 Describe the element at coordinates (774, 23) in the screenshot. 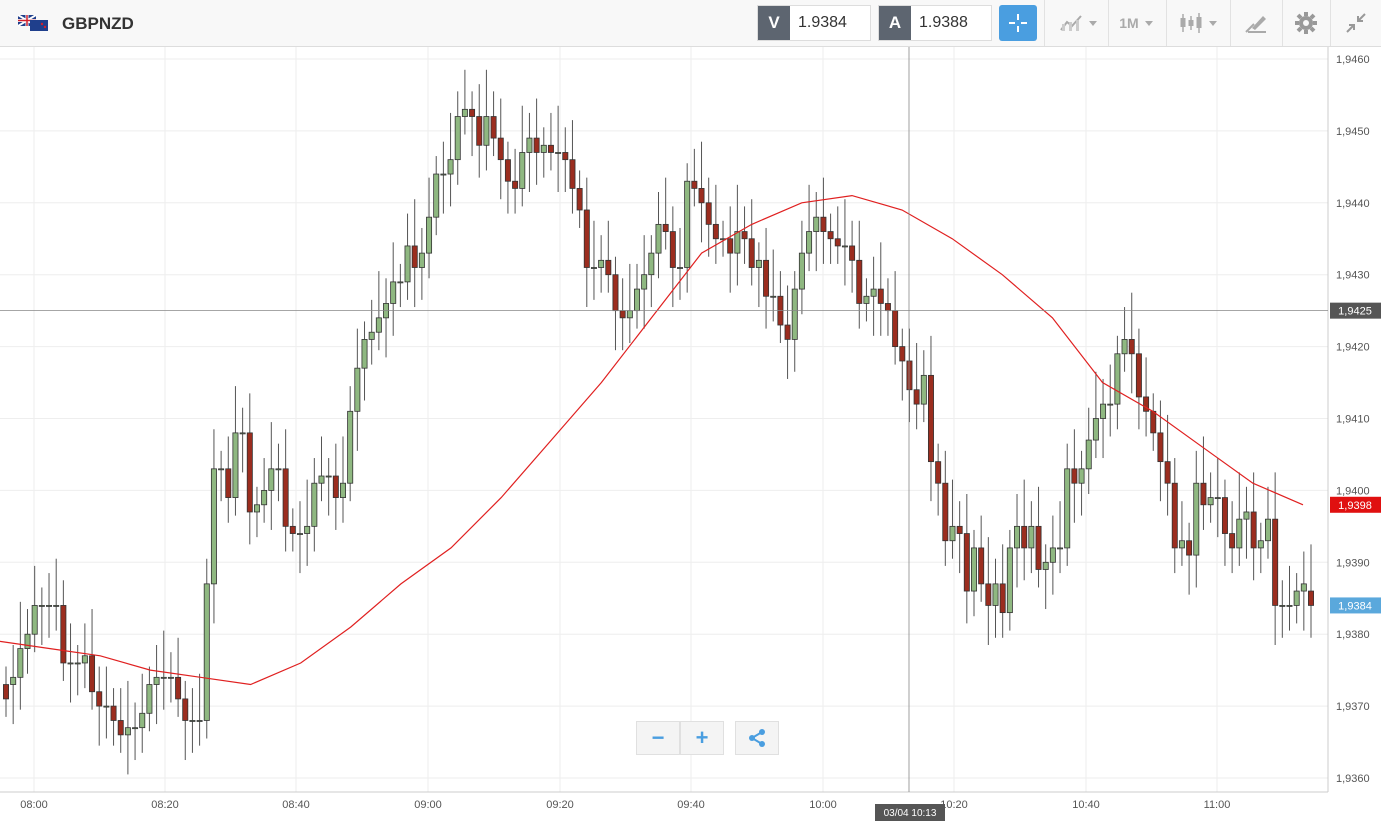

I see `sell-label: V` at that location.